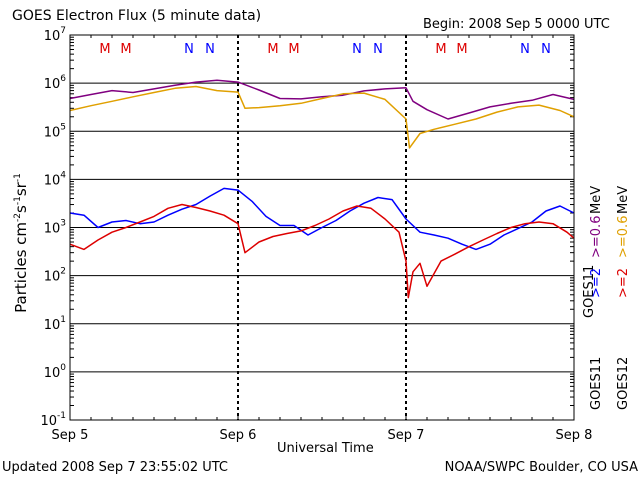 The image size is (640, 480). I want to click on legend-goes11-col, so click(498, 170).